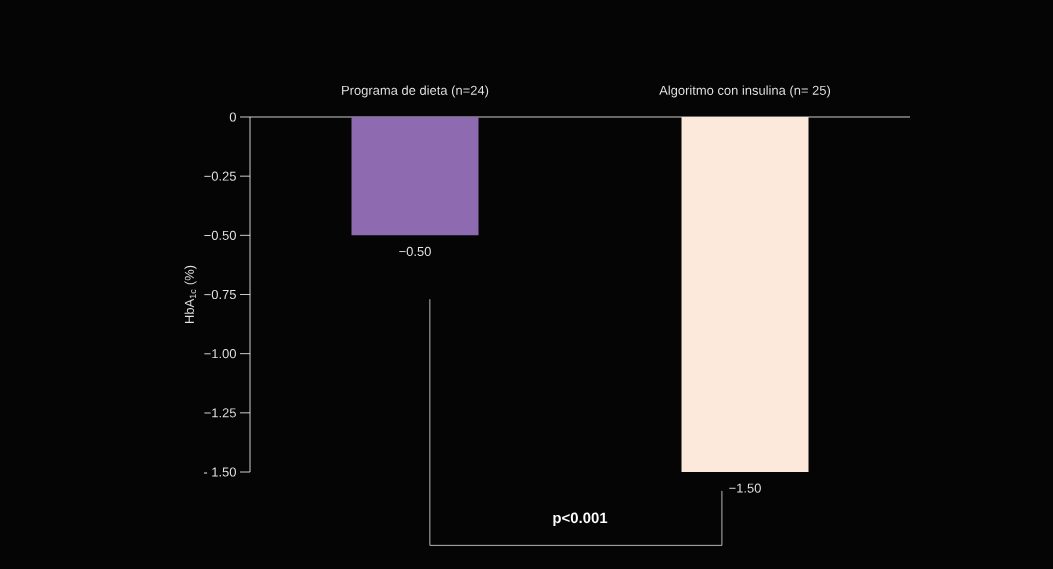 The image size is (1053, 569). Describe the element at coordinates (220, 413) in the screenshot. I see `y-tick-label: −1.25` at that location.